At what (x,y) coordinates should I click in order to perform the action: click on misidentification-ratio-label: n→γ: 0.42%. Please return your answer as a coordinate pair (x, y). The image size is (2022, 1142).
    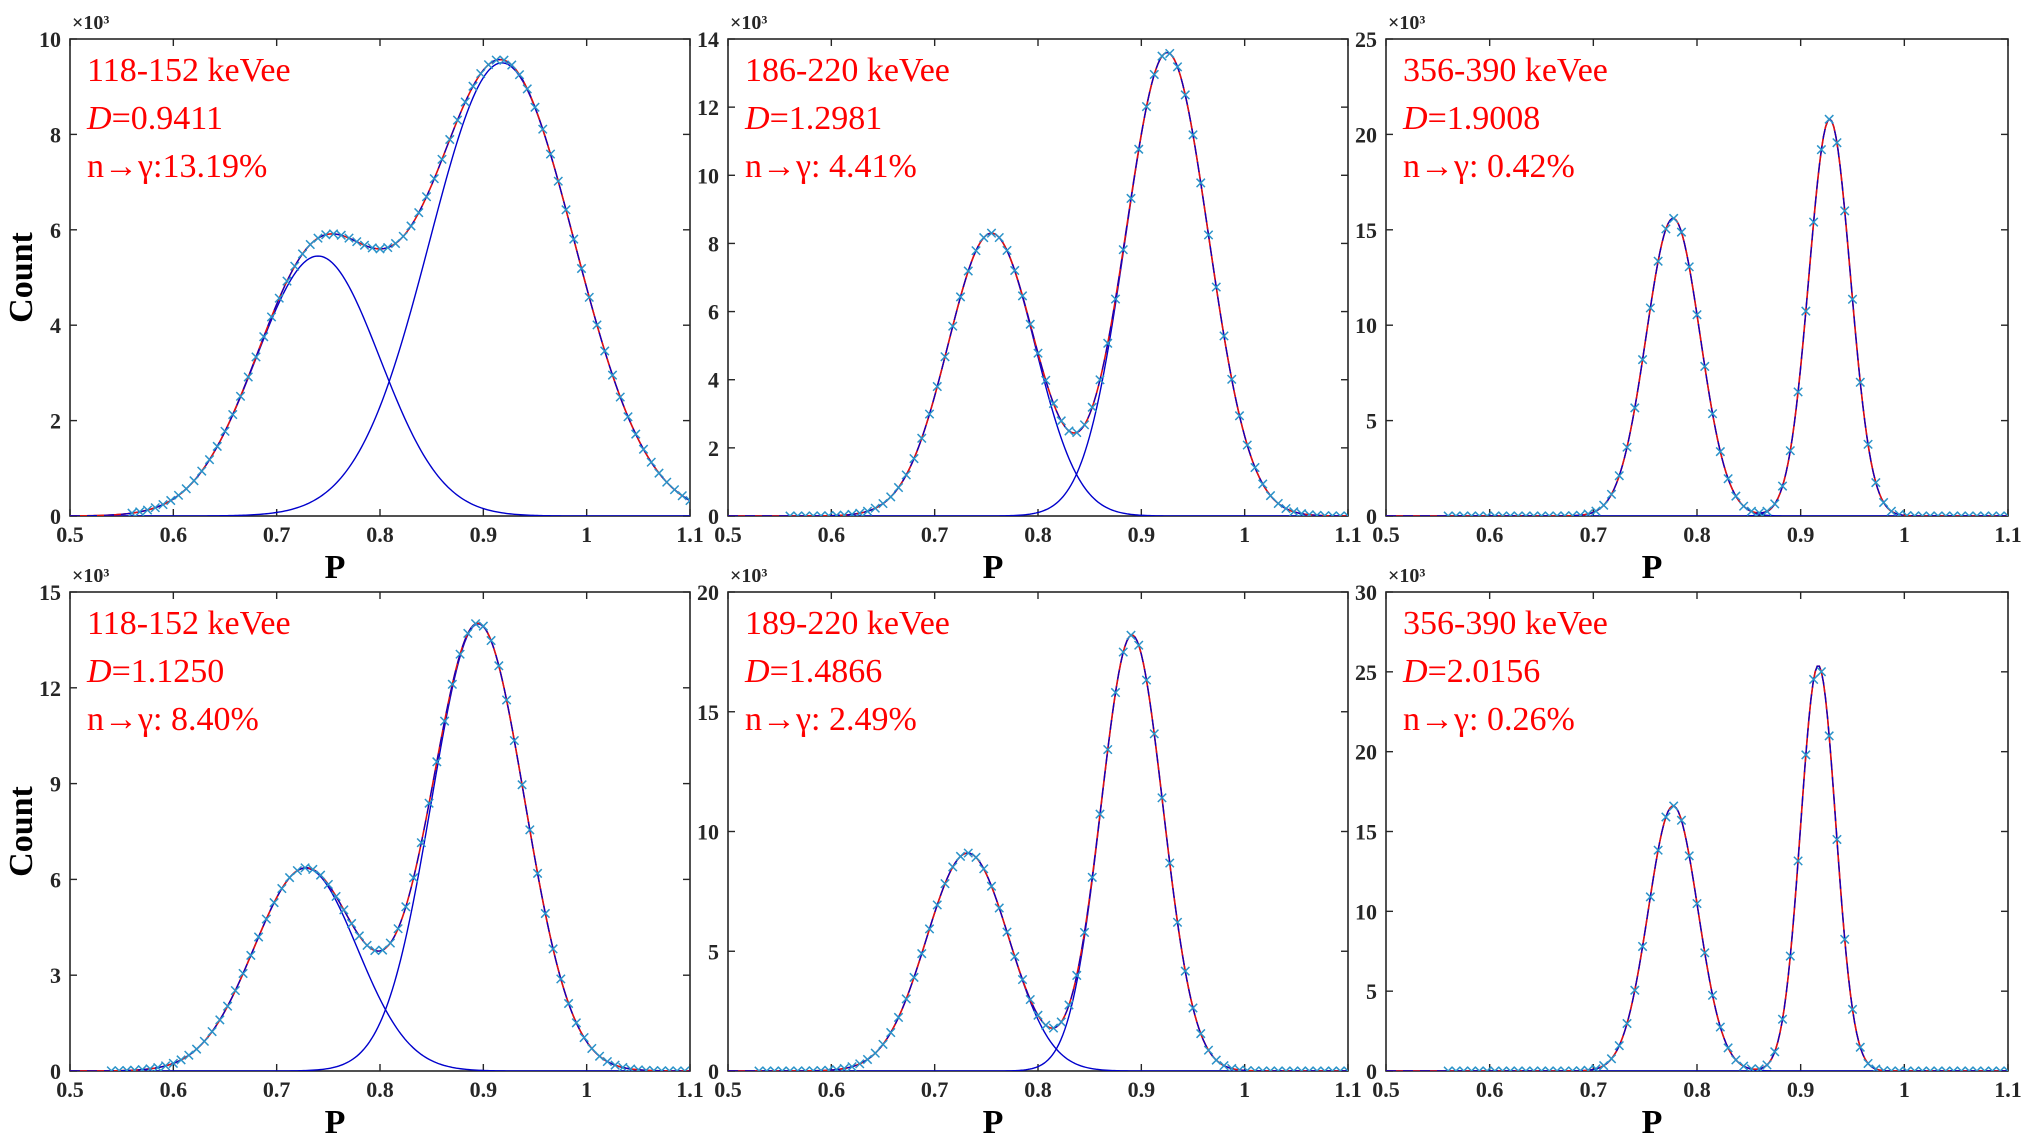
    Looking at the image, I should click on (1489, 166).